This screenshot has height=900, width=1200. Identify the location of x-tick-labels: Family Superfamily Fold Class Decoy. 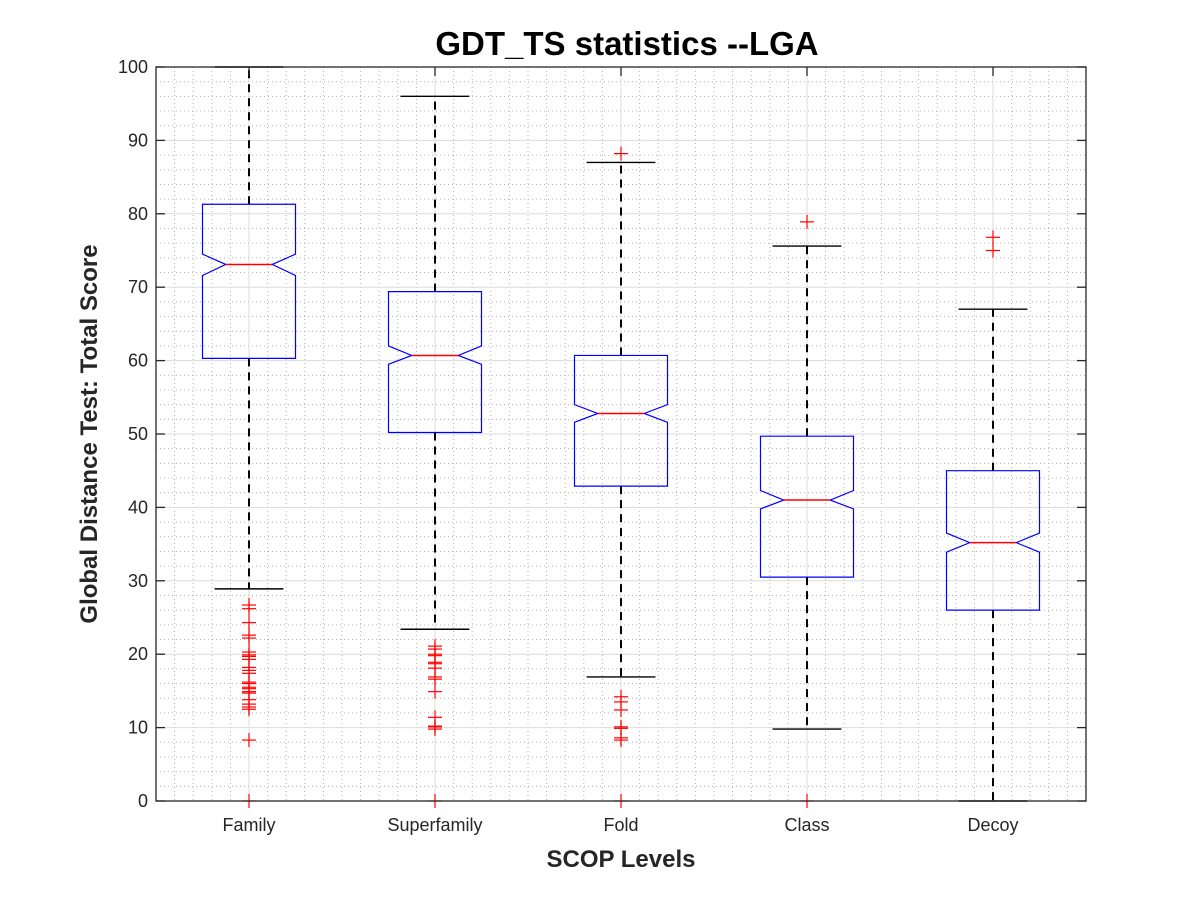
(621, 825).